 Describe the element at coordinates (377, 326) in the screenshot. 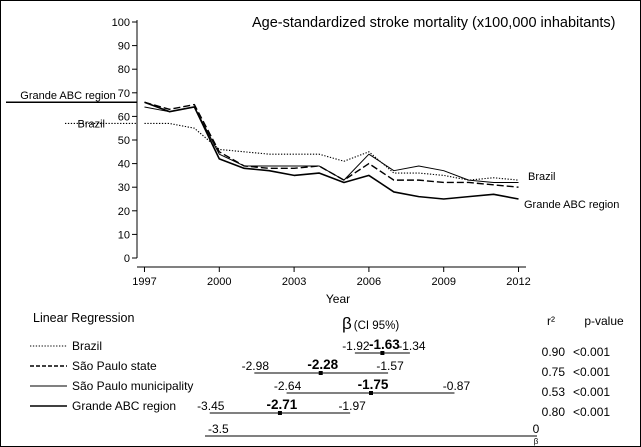

I see `beta-ci-suffix: (CI 95%)` at that location.